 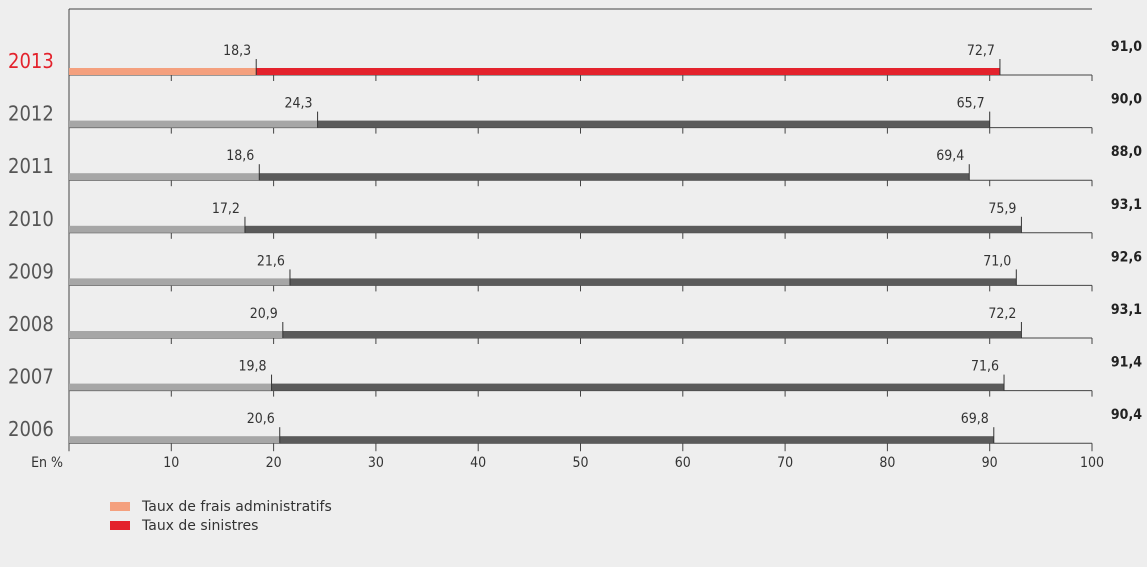 What do you see at coordinates (264, 314) in the screenshot?
I see `label-frais-2008: 20,9` at bounding box center [264, 314].